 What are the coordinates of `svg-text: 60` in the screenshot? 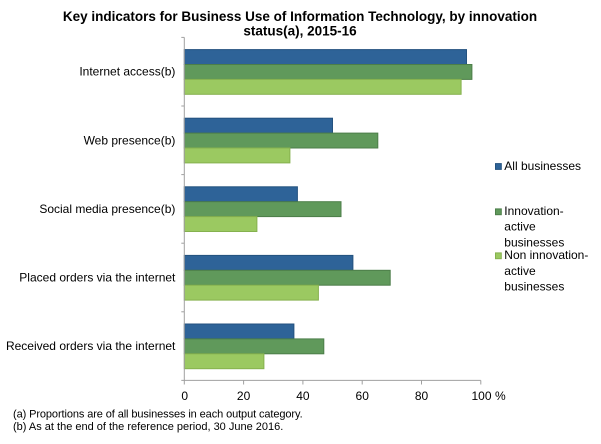 It's located at (363, 396).